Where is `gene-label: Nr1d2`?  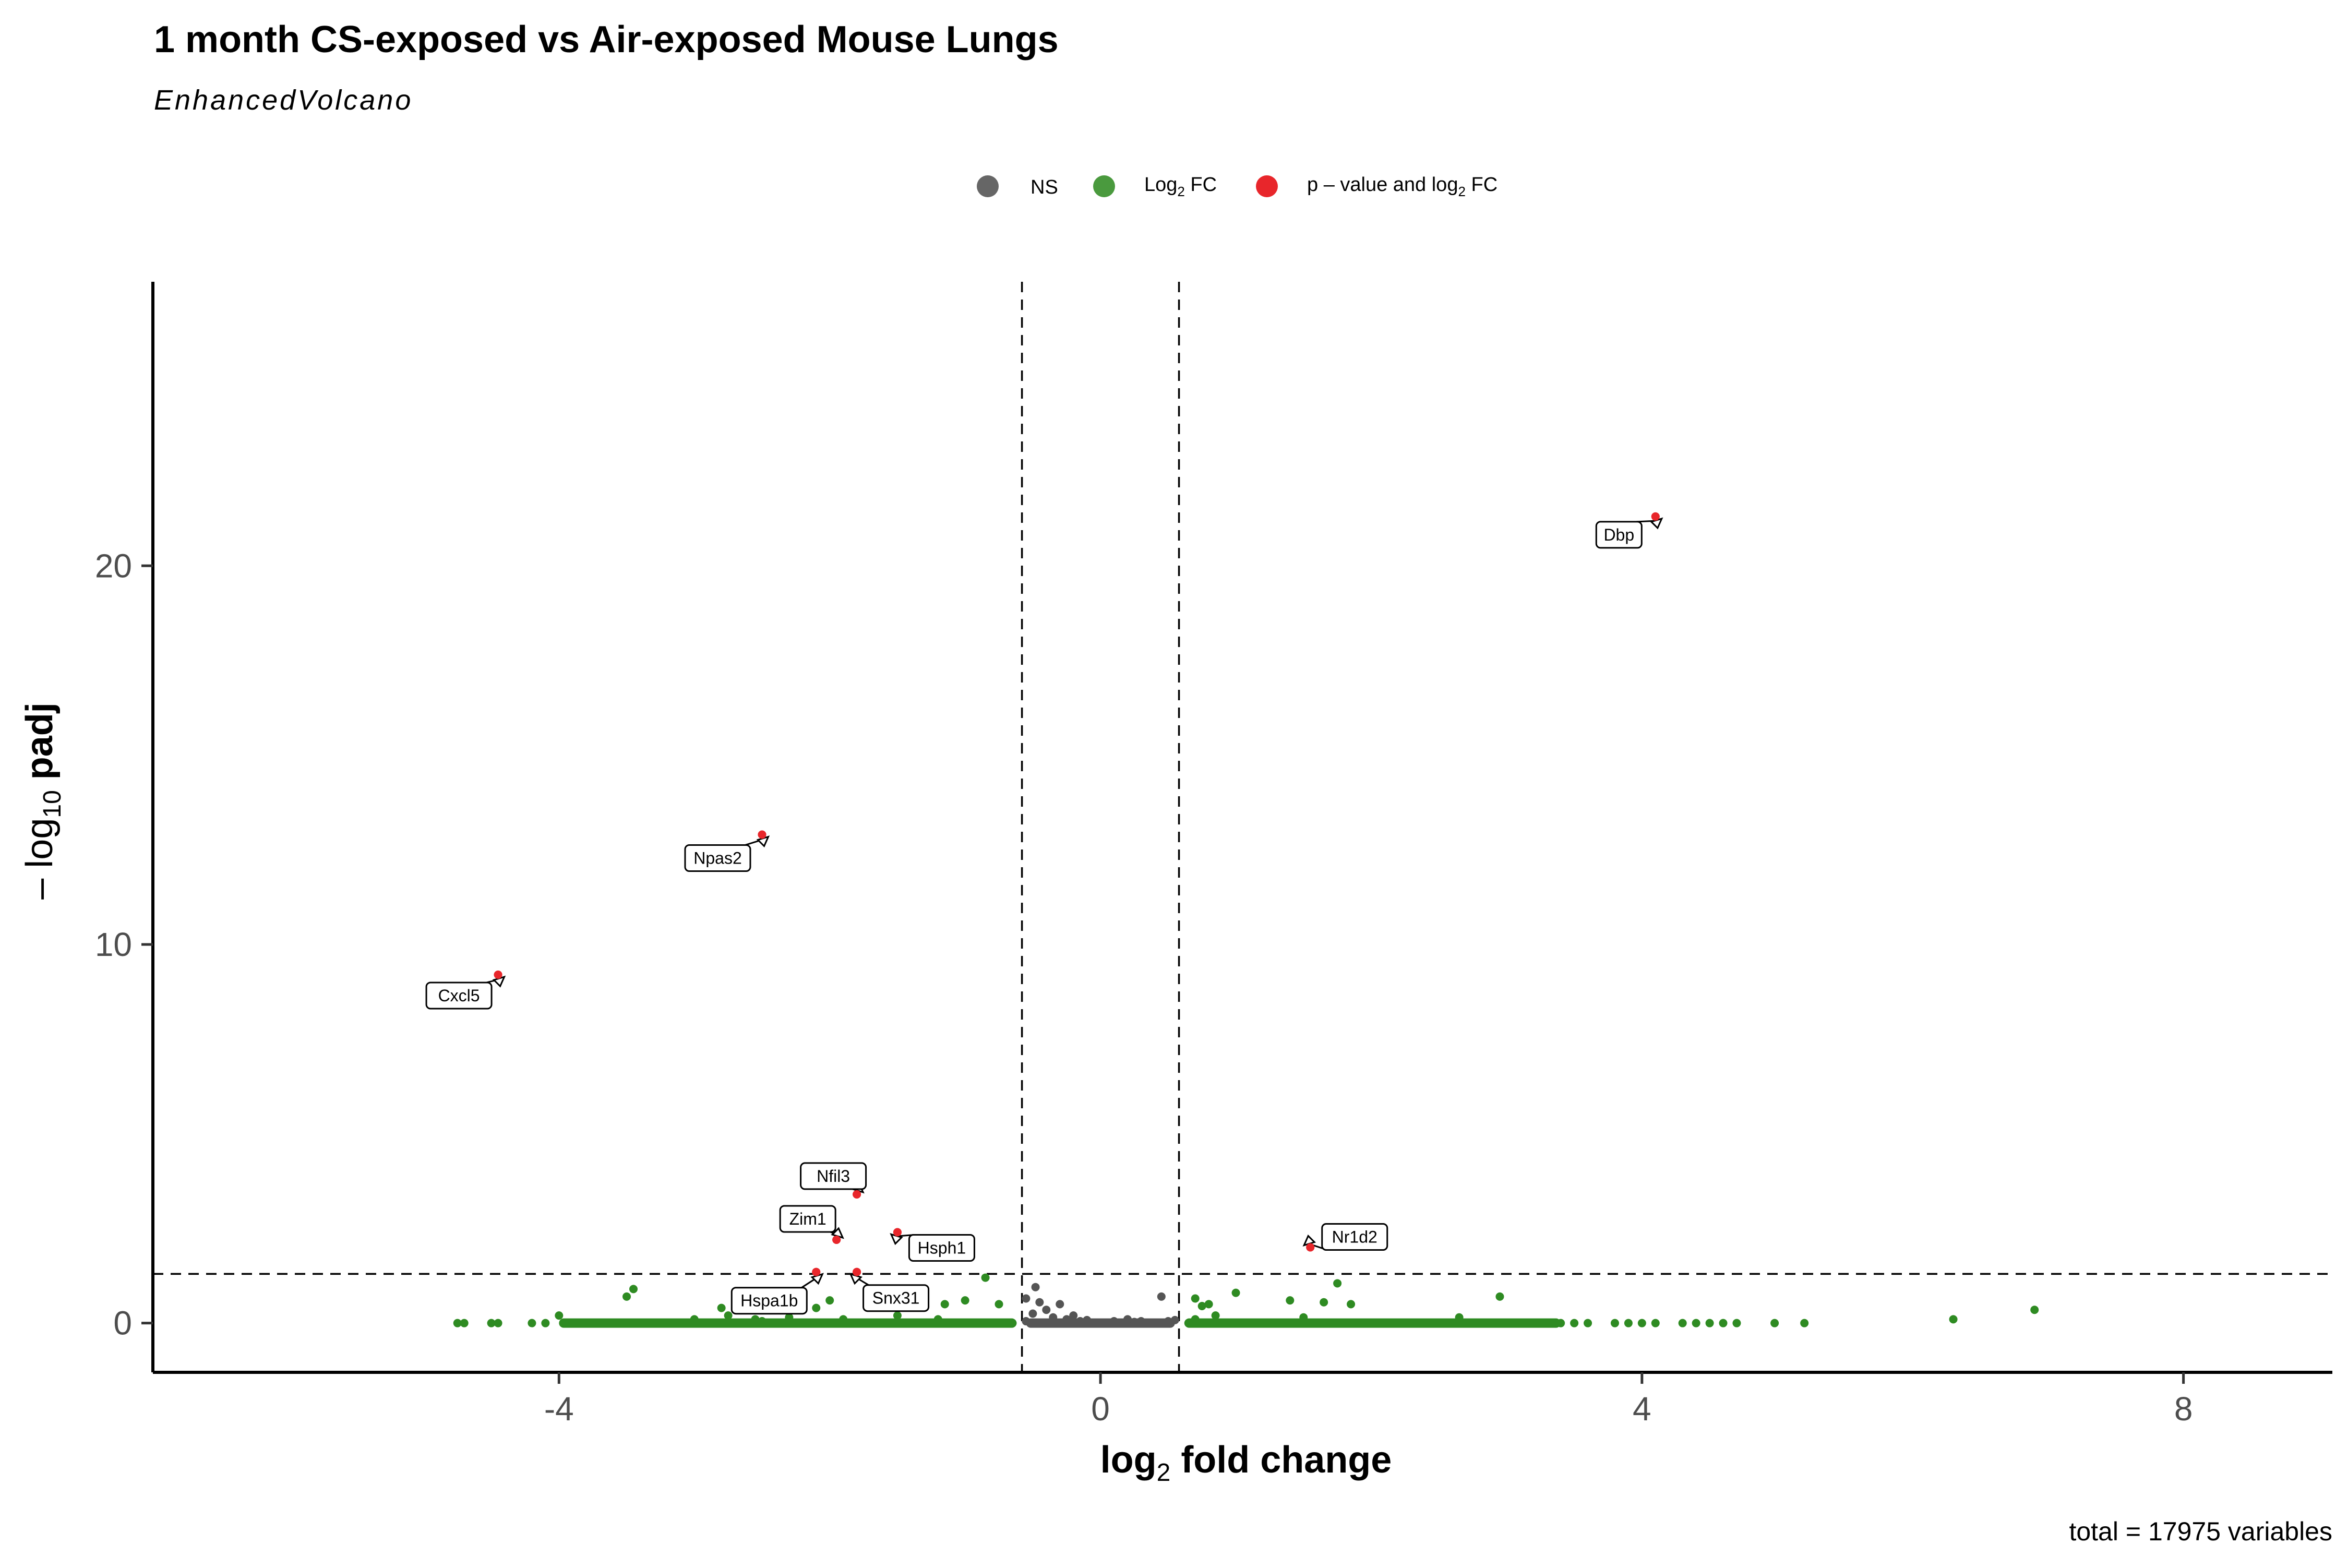 gene-label: Nr1d2 is located at coordinates (1345, 1237).